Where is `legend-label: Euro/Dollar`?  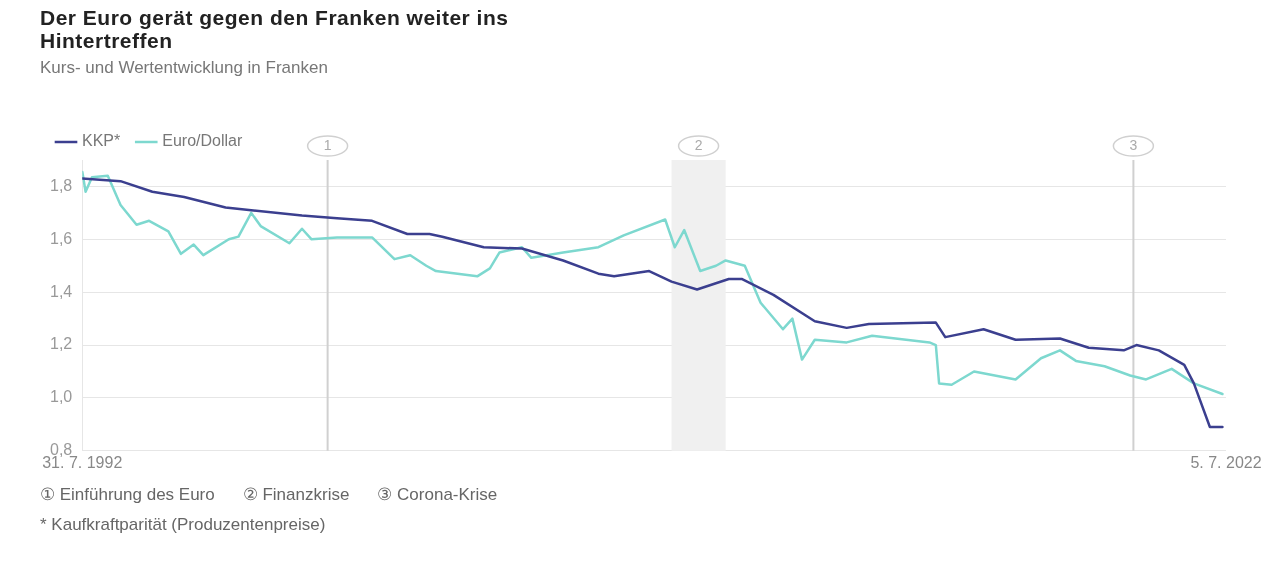
legend-label: Euro/Dollar is located at coordinates (202, 141).